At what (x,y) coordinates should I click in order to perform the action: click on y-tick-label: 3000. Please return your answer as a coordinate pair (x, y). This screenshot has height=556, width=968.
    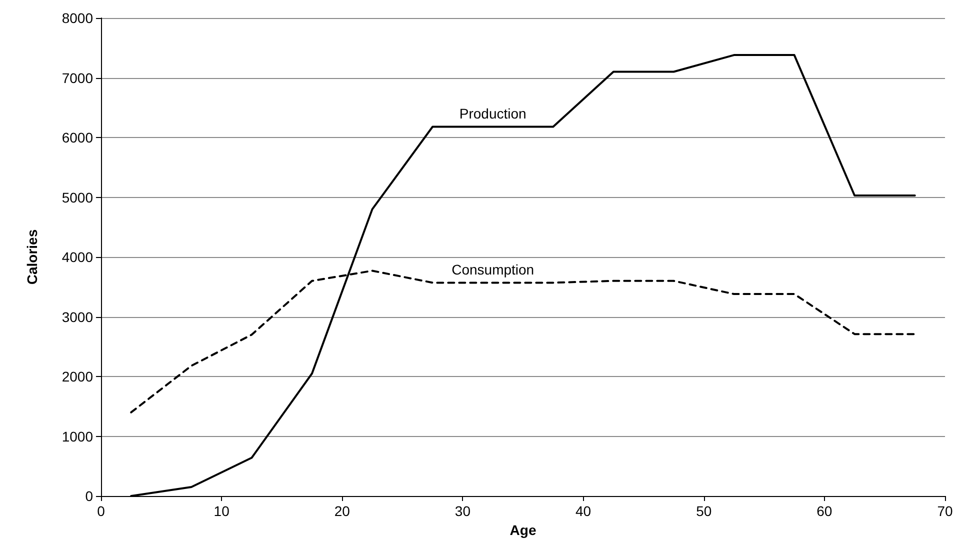
    Looking at the image, I should click on (78, 316).